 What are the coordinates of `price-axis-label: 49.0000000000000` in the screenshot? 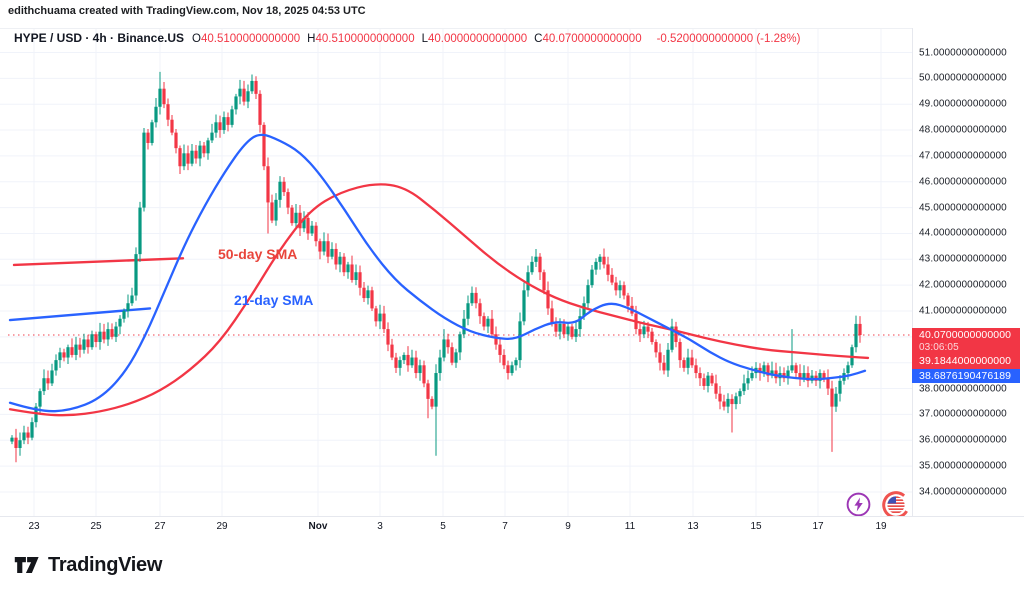 It's located at (963, 104).